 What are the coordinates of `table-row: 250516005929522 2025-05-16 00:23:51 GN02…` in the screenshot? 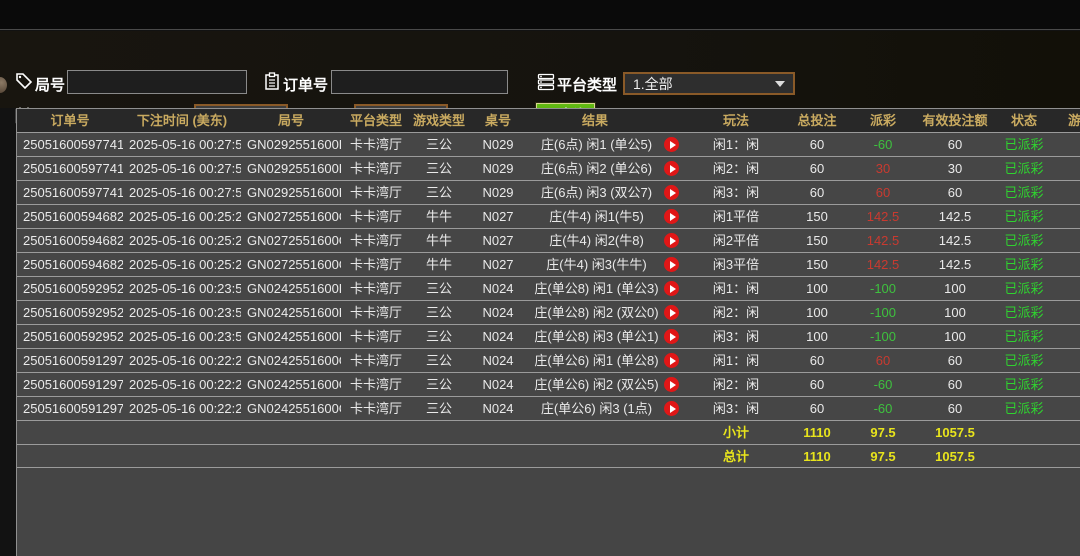 It's located at (548, 288).